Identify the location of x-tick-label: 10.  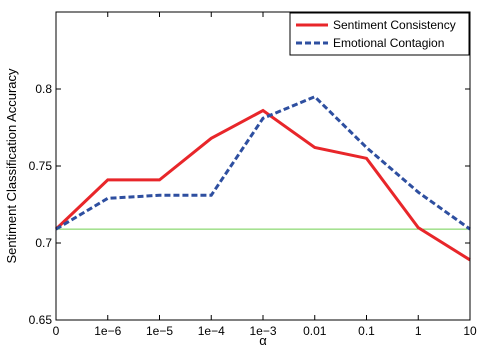
(470, 331).